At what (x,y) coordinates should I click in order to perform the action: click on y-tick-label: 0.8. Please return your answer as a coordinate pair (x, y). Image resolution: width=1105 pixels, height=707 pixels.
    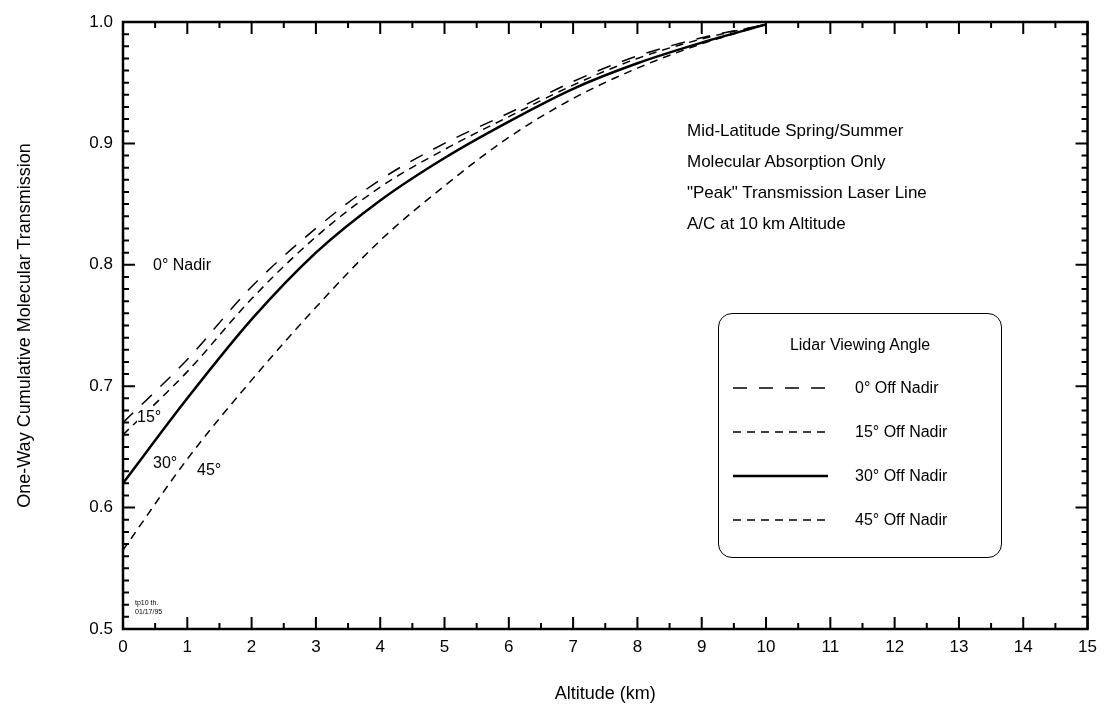
    Looking at the image, I should click on (101, 264).